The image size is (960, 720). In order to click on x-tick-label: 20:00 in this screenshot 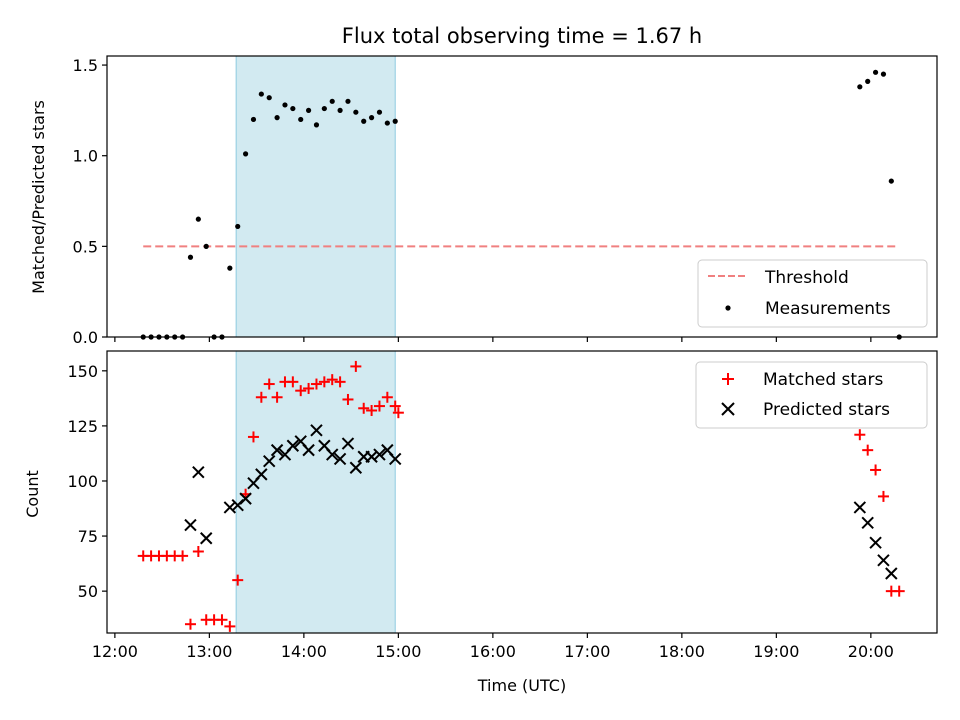, I will do `click(871, 651)`.